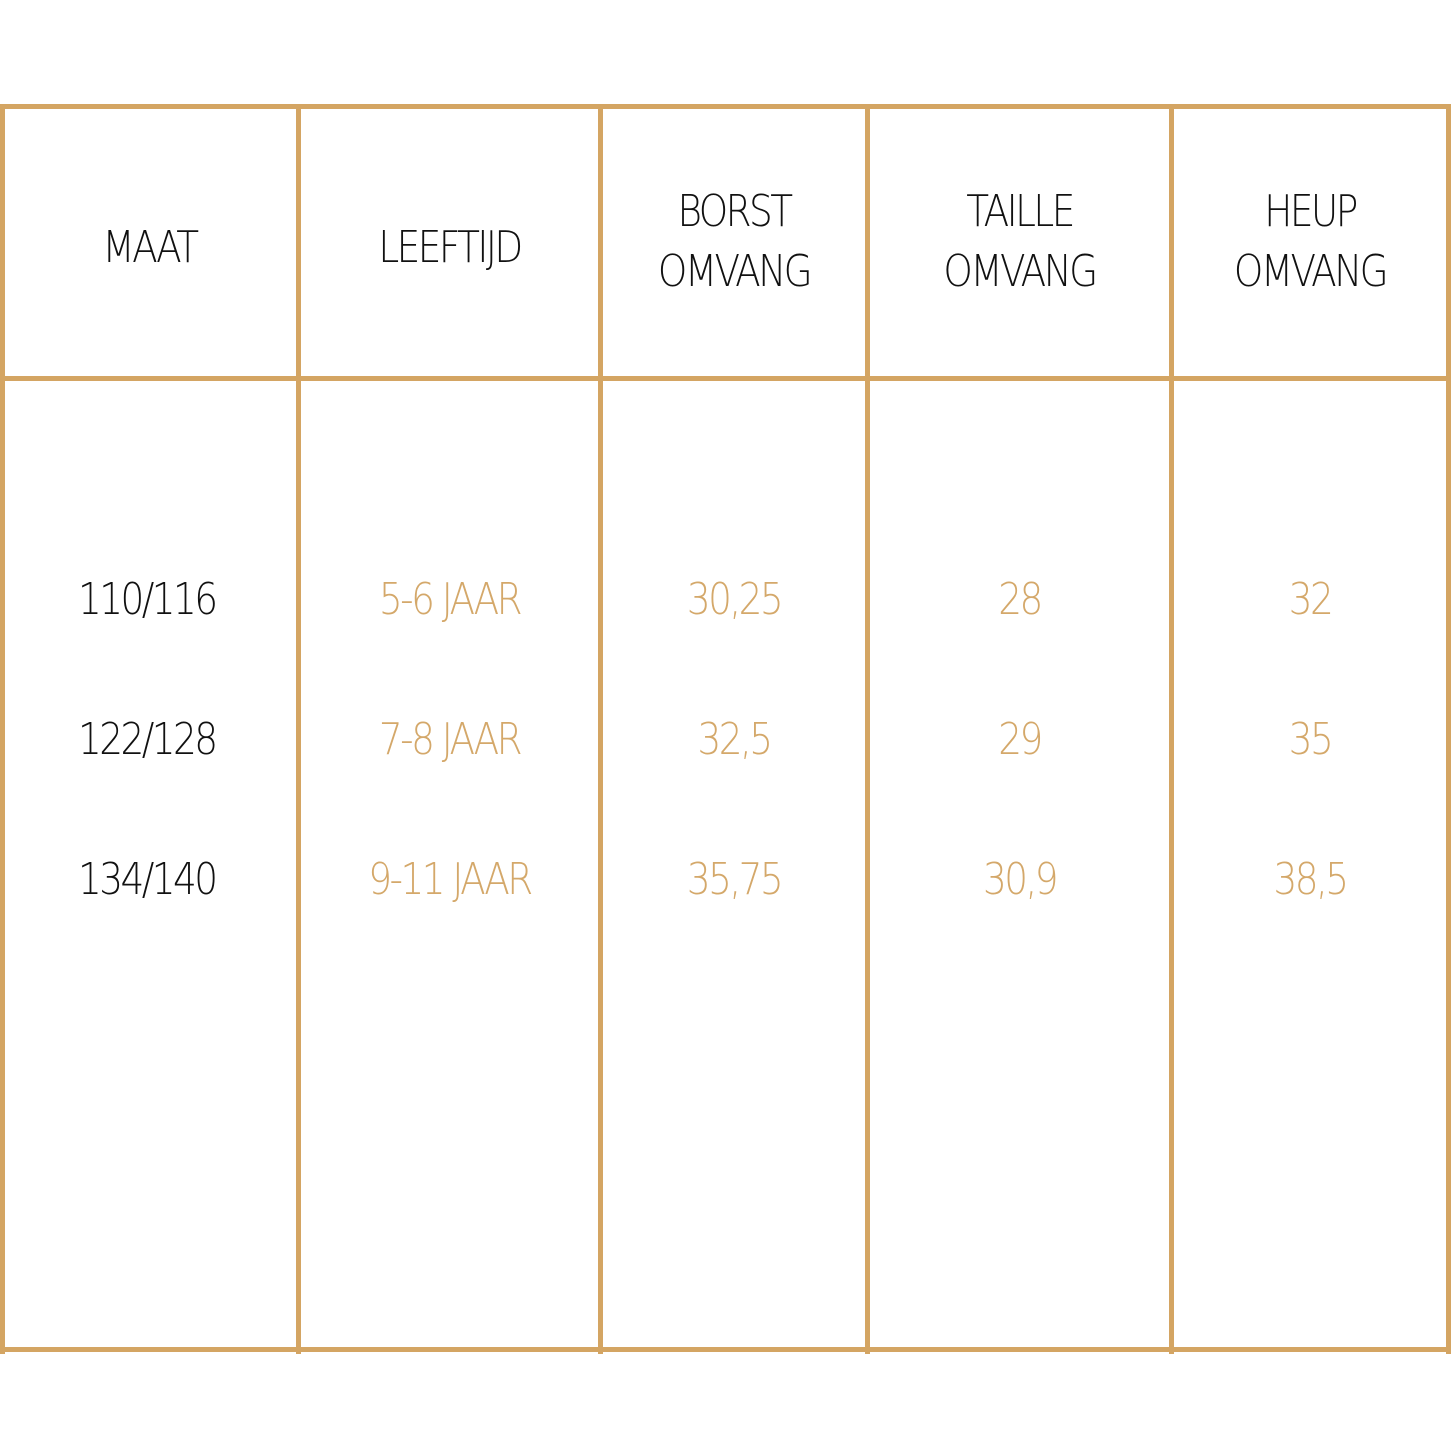  Describe the element at coordinates (1311, 211) in the screenshot. I see `header-text: HEUP` at that location.